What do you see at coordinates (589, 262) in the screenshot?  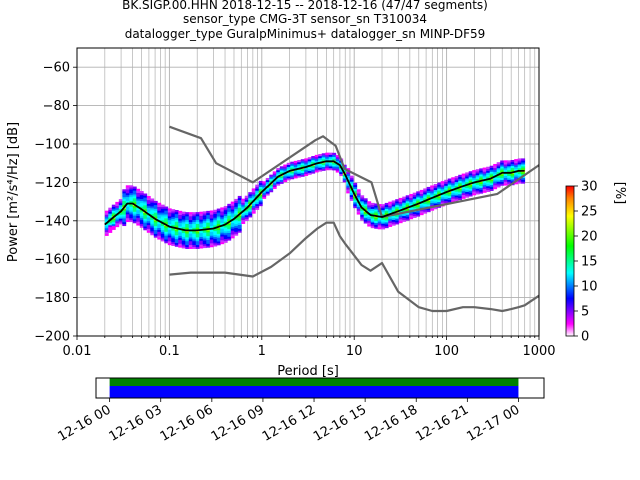 I see `colorbar-tick-label: 15` at bounding box center [589, 262].